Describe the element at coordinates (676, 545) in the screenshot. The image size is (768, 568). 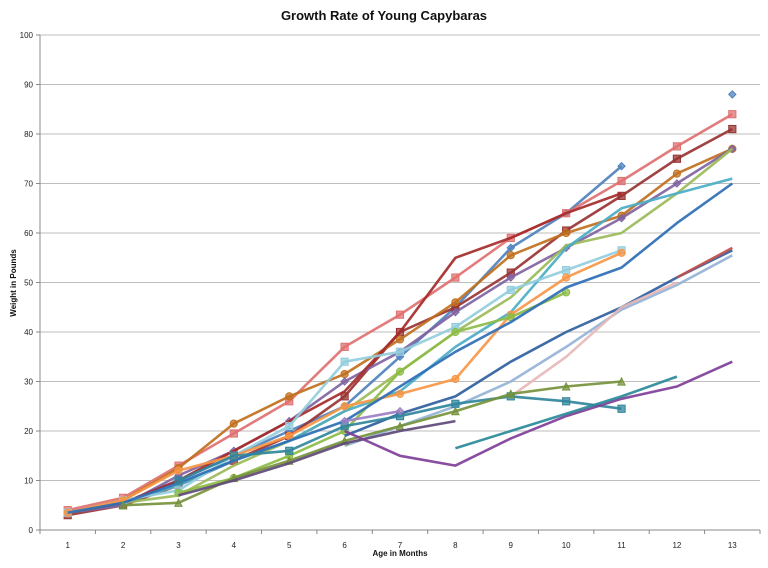
I see `x-tick-label: 12` at that location.